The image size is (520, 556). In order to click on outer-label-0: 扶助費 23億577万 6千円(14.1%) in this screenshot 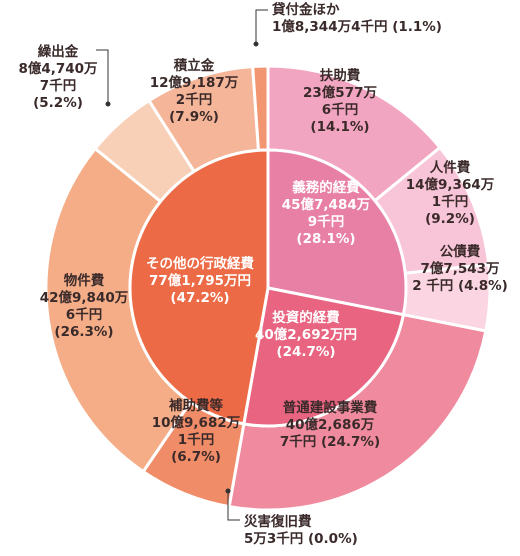, I will do `click(340, 101)`.